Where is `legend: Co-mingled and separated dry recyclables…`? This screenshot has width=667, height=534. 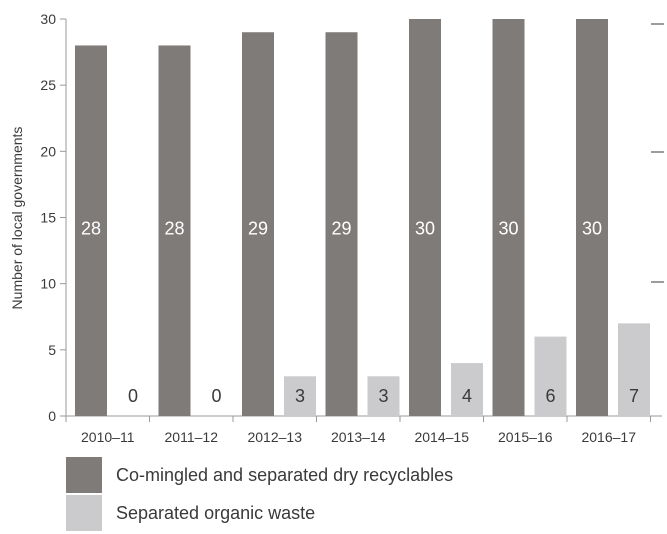
legend: Co-mingled and separated dry recyclables… is located at coordinates (260, 495).